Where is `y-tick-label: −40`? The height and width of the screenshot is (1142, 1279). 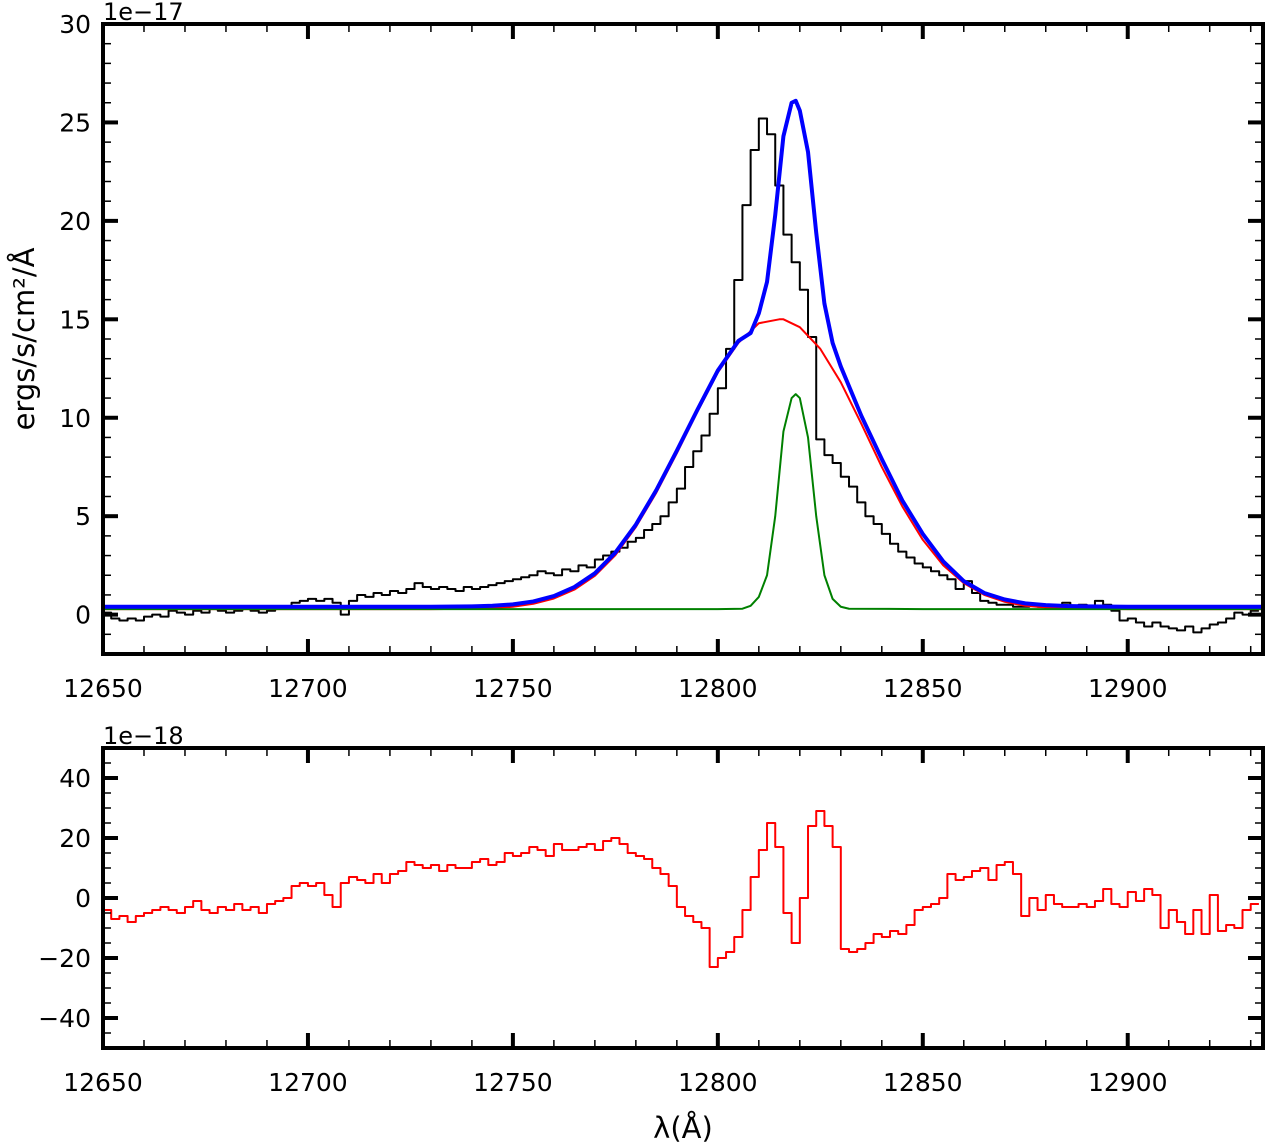 y-tick-label: −40 is located at coordinates (64, 1018).